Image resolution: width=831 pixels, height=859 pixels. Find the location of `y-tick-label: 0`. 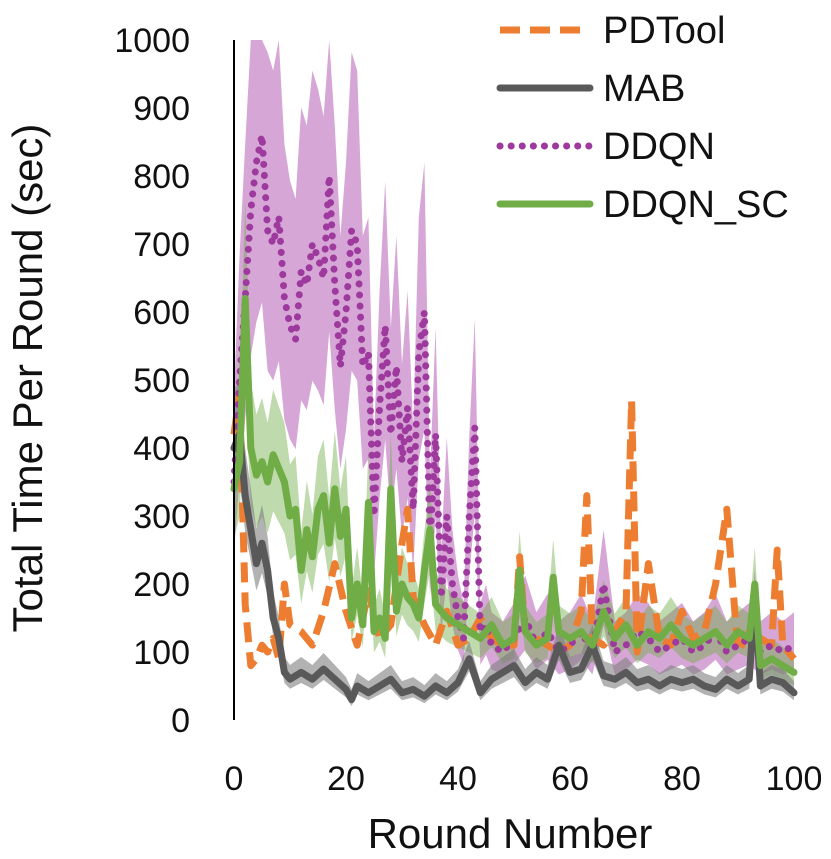

y-tick-label: 0 is located at coordinates (180, 721).